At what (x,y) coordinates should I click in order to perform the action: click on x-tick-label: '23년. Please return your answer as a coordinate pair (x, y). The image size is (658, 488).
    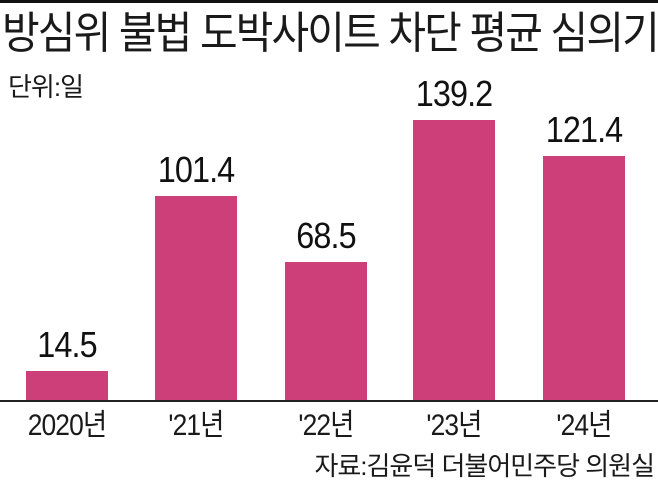
    Looking at the image, I should click on (454, 425).